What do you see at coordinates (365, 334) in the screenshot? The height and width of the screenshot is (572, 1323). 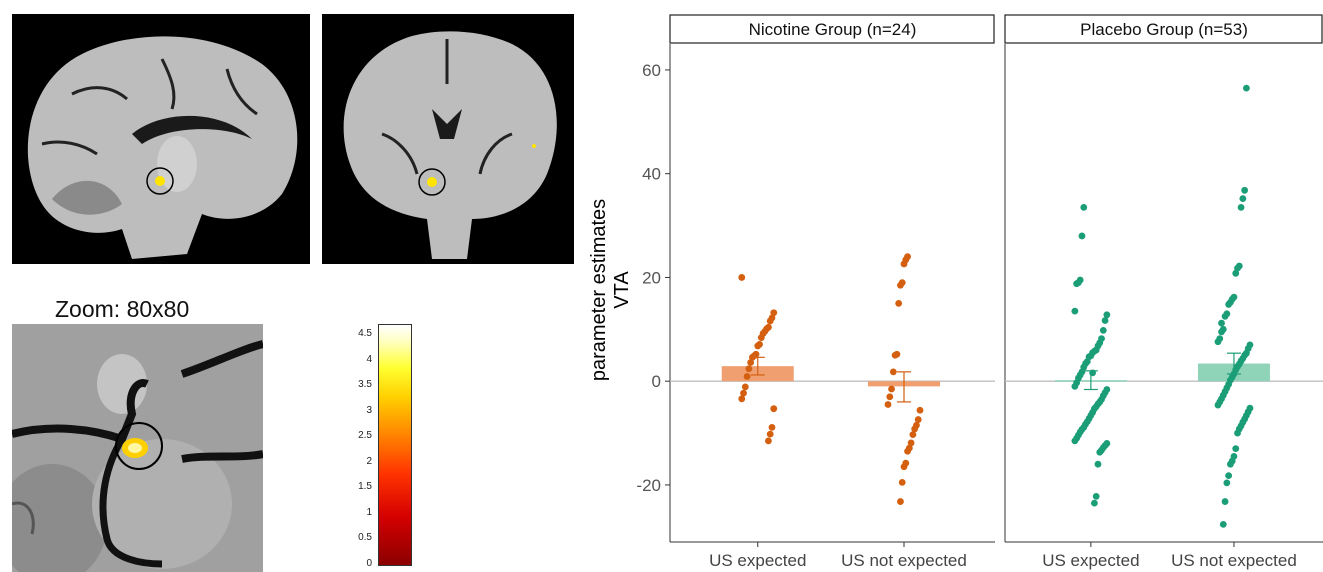 I see `colorbar-tick-label: 4.5` at bounding box center [365, 334].